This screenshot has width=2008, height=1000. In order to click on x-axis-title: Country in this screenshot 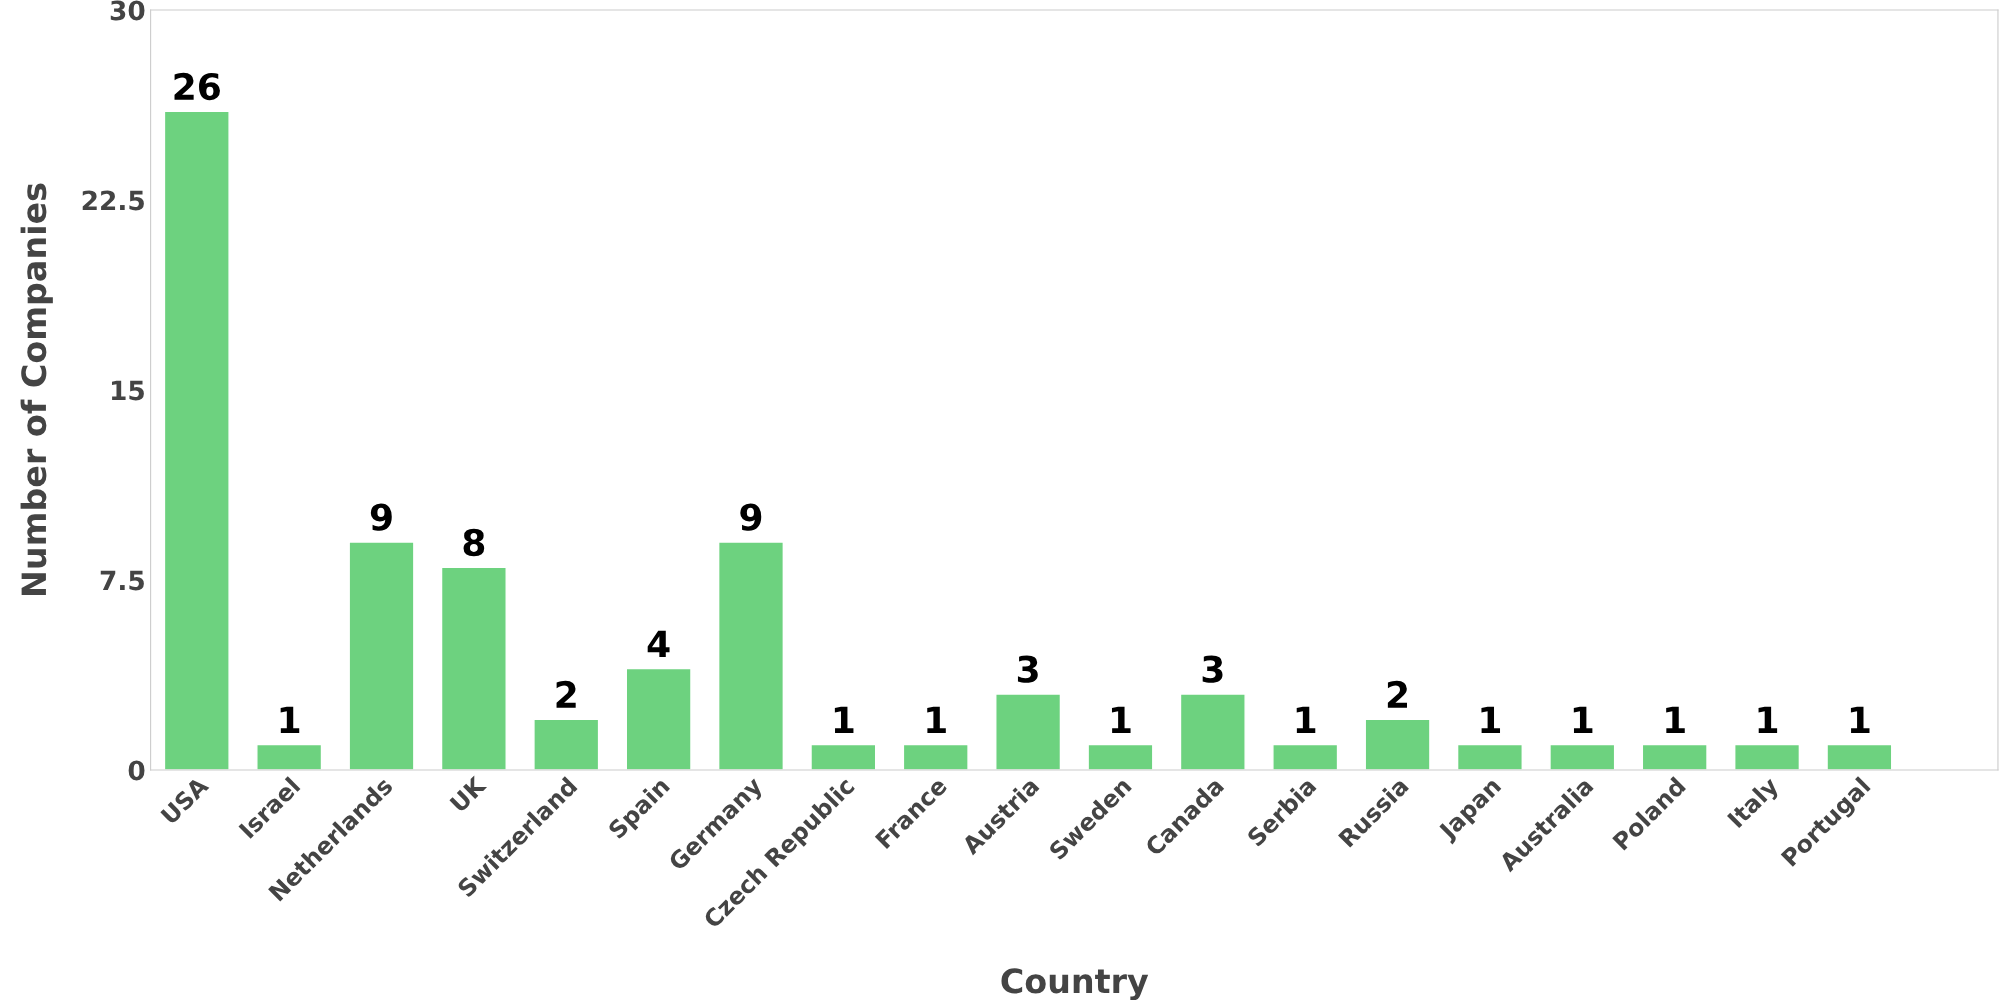, I will do `click(1075, 984)`.